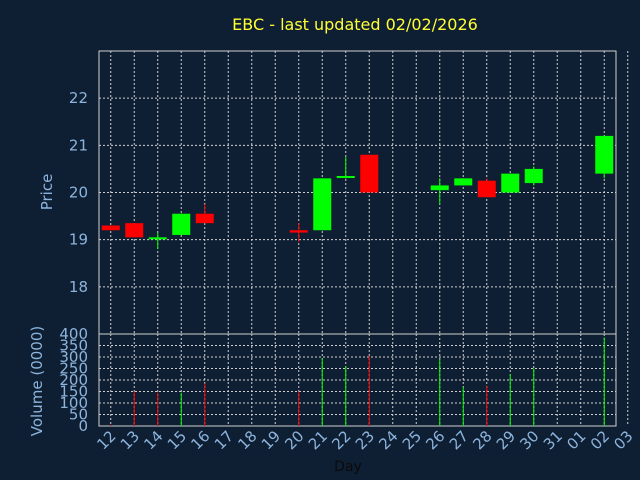  What do you see at coordinates (482, 440) in the screenshot?
I see `x-tick-label: 28` at bounding box center [482, 440].